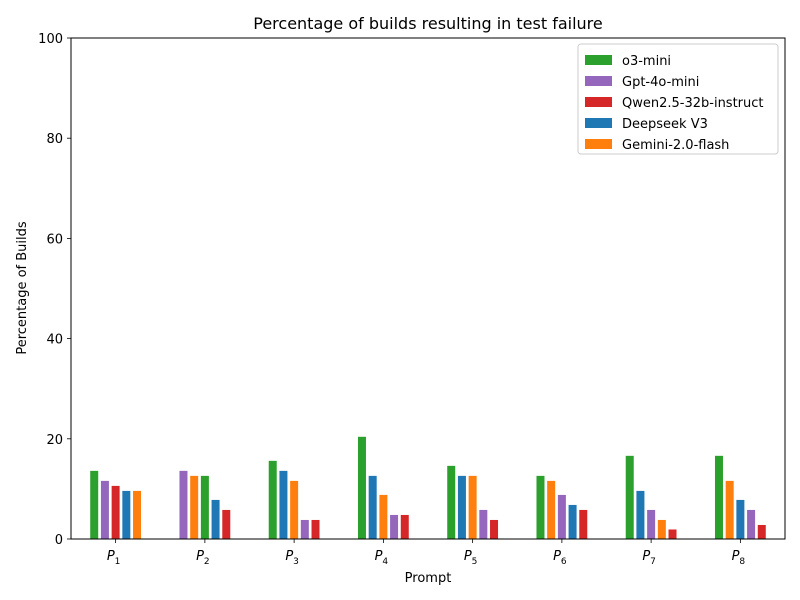  Describe the element at coordinates (560, 558) in the screenshot. I see `x-tick-label: P6` at that location.